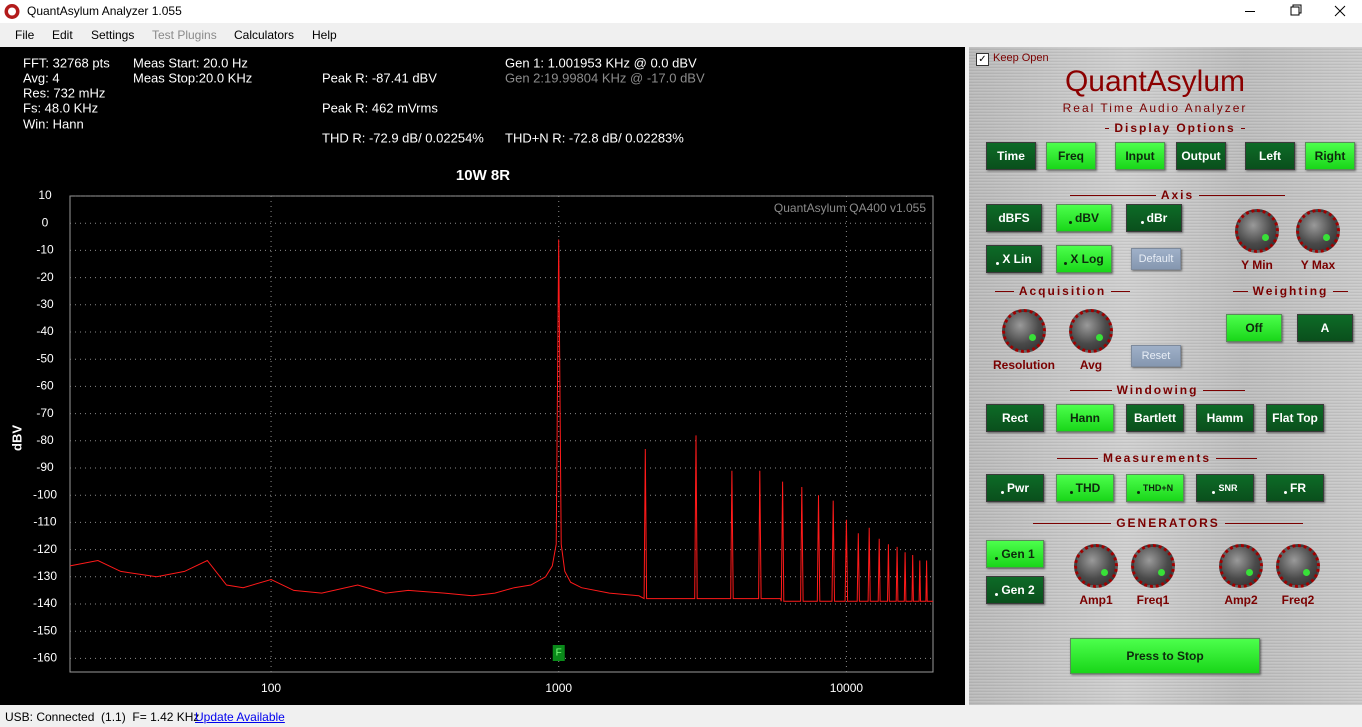  I want to click on menu-item: Calculators, so click(264, 35).